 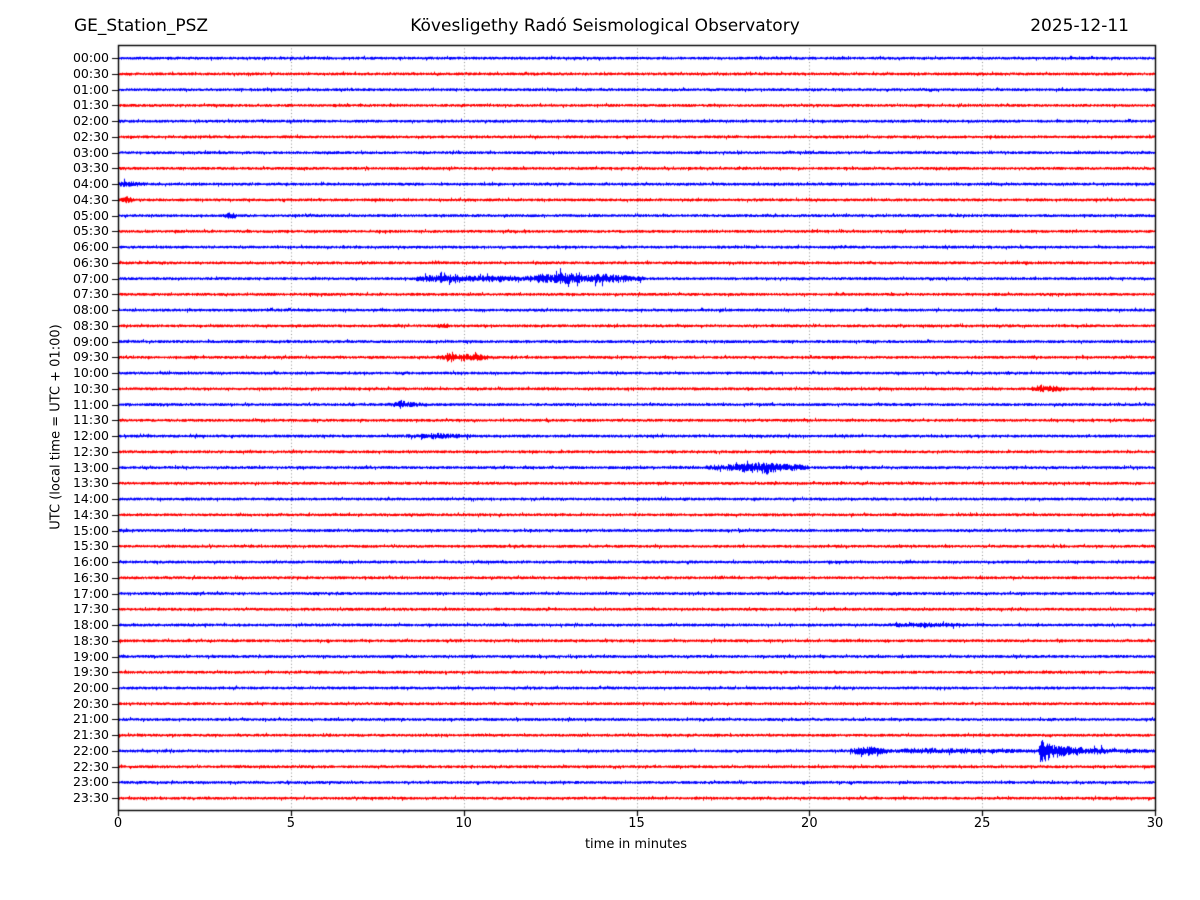 I want to click on y-tick-label: 23:30, so click(x=90, y=797).